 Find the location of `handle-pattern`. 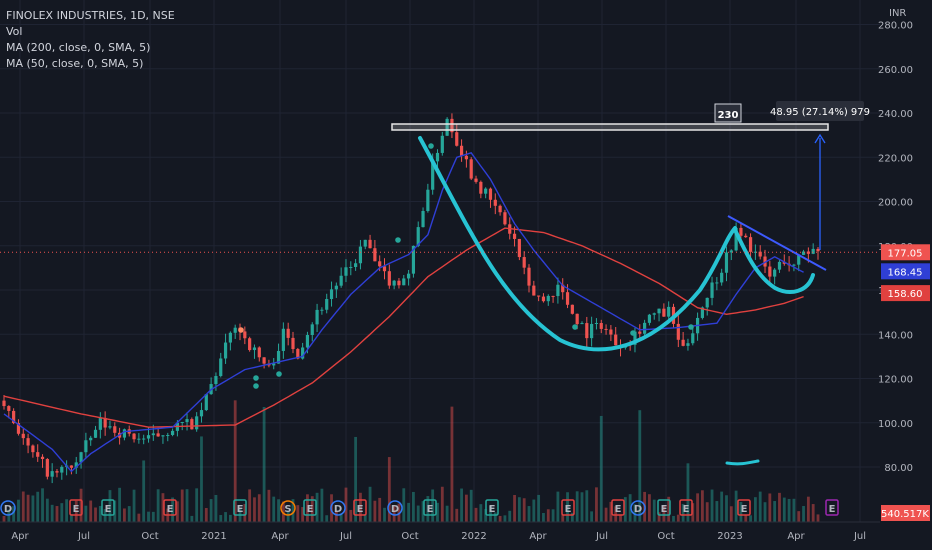

handle-pattern is located at coordinates (774, 261).